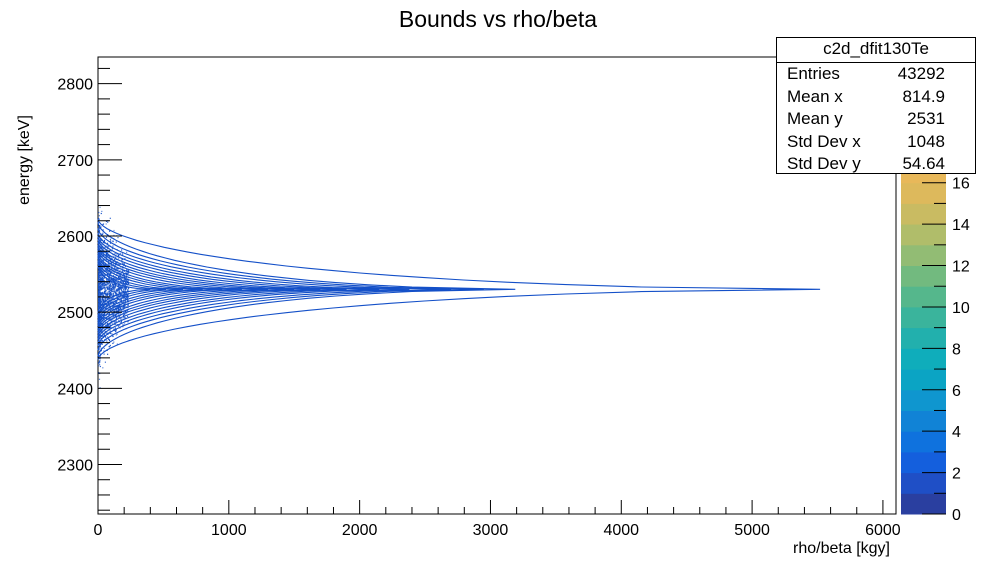 The height and width of the screenshot is (572, 996). Describe the element at coordinates (752, 530) in the screenshot. I see `x-tick-label: 5000` at that location.